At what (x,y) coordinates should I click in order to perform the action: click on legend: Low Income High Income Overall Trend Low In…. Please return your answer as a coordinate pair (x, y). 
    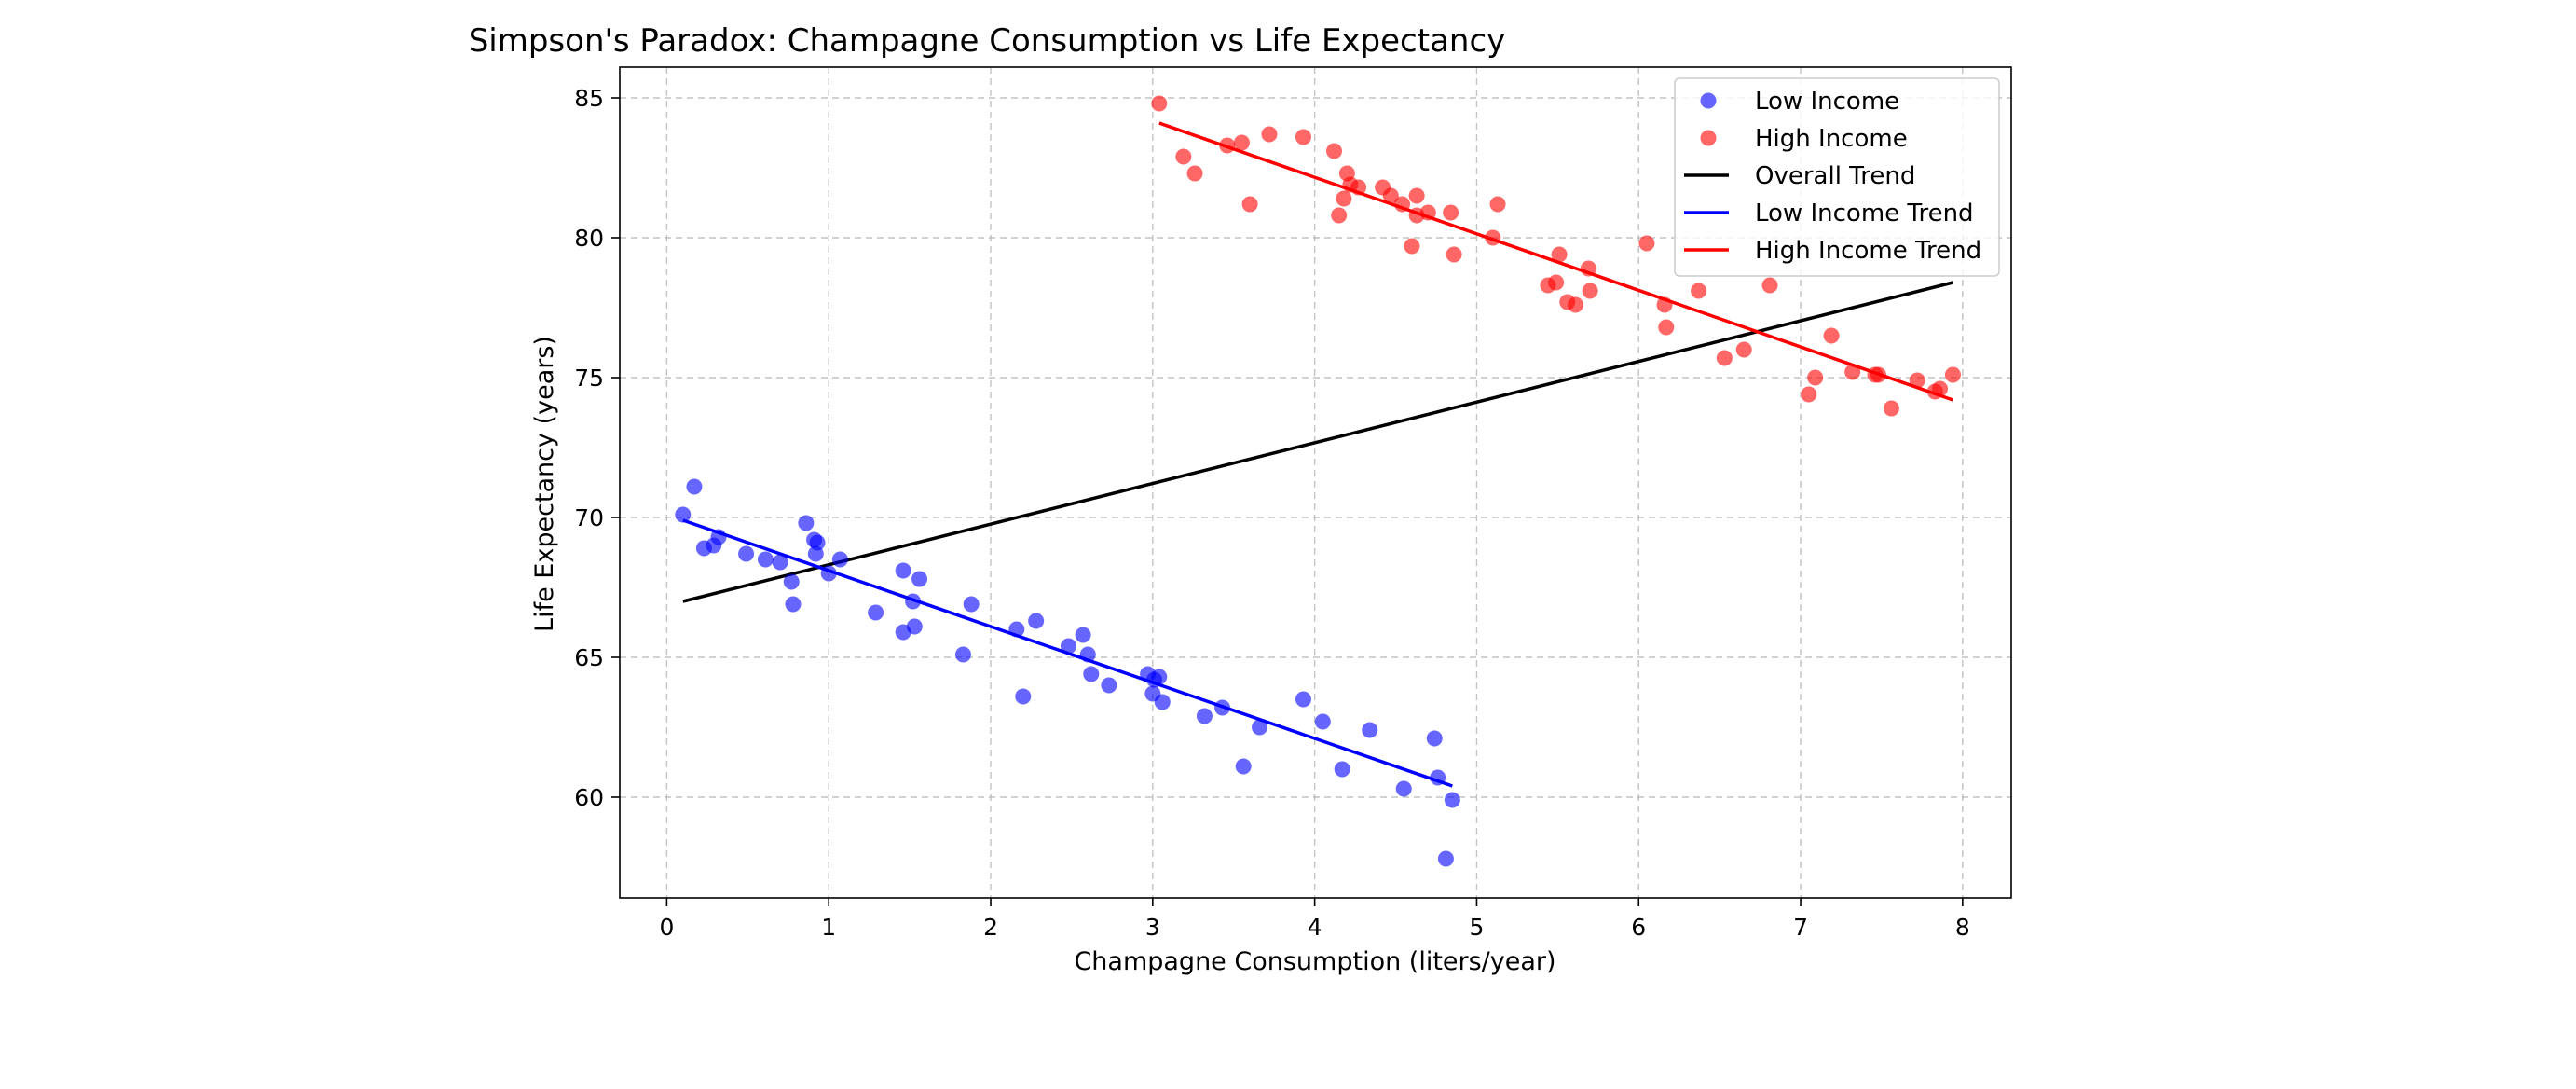
    Looking at the image, I should click on (1837, 177).